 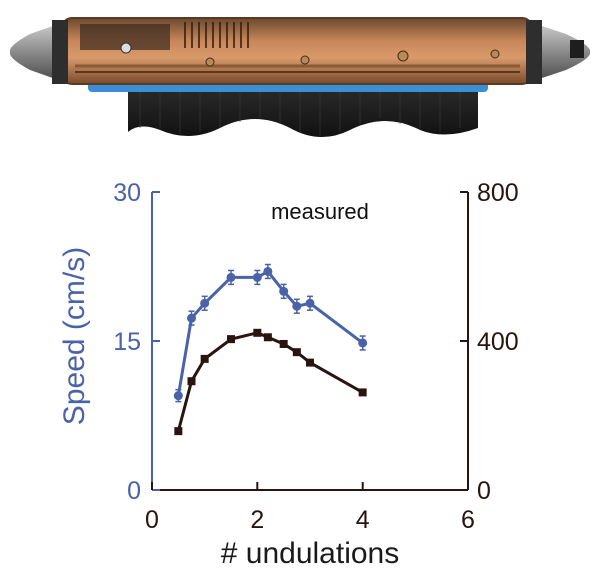 I want to click on robot-fin, so click(x=303, y=113).